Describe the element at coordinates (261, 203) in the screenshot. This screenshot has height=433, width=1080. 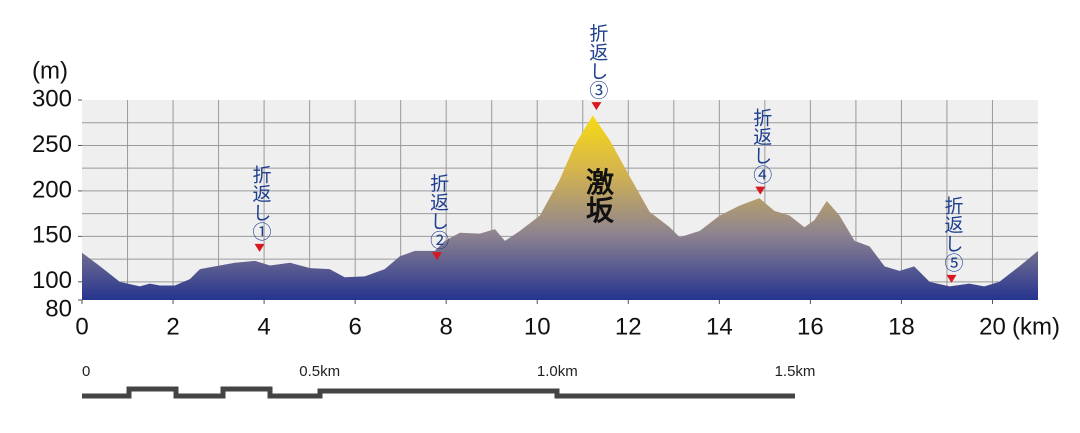
I see `turn-label: 折返し①` at that location.